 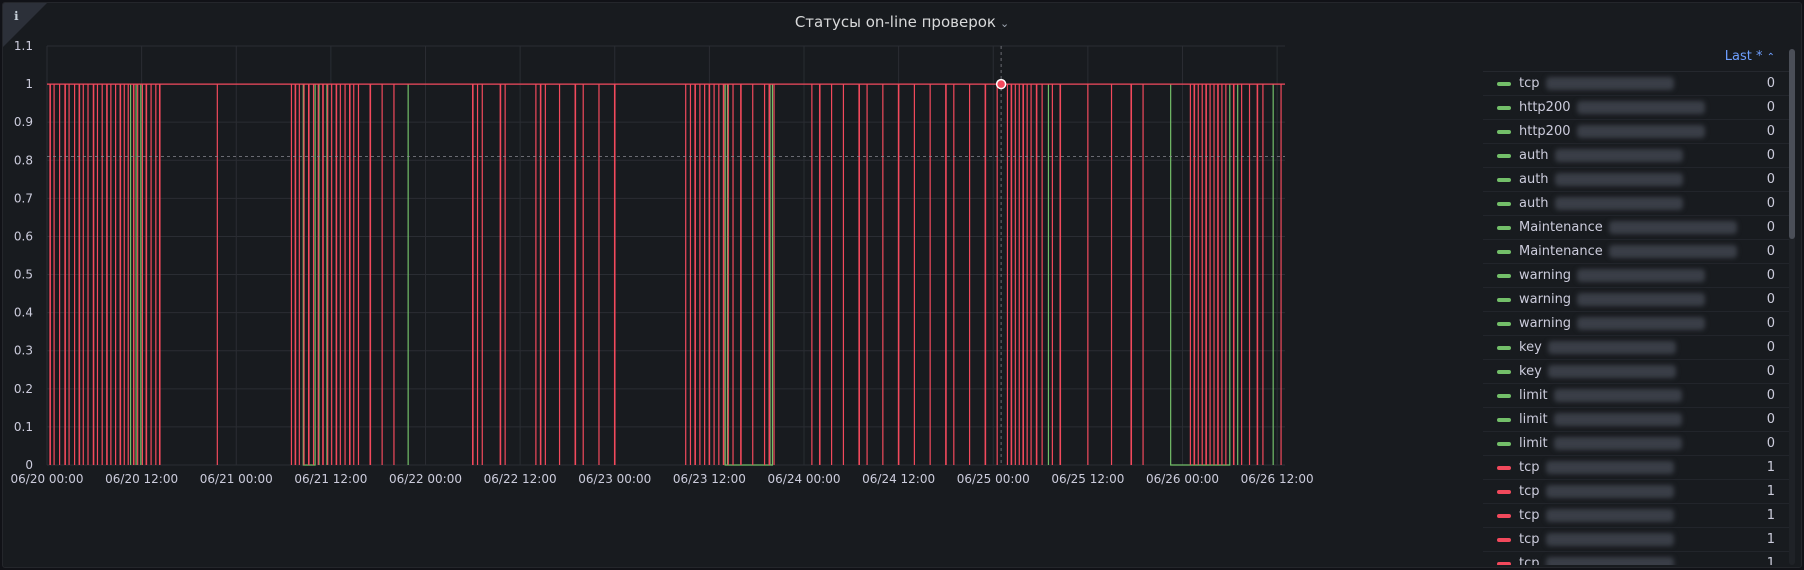 What do you see at coordinates (330, 479) in the screenshot?
I see `x-tick-label: 06/21 12:00` at bounding box center [330, 479].